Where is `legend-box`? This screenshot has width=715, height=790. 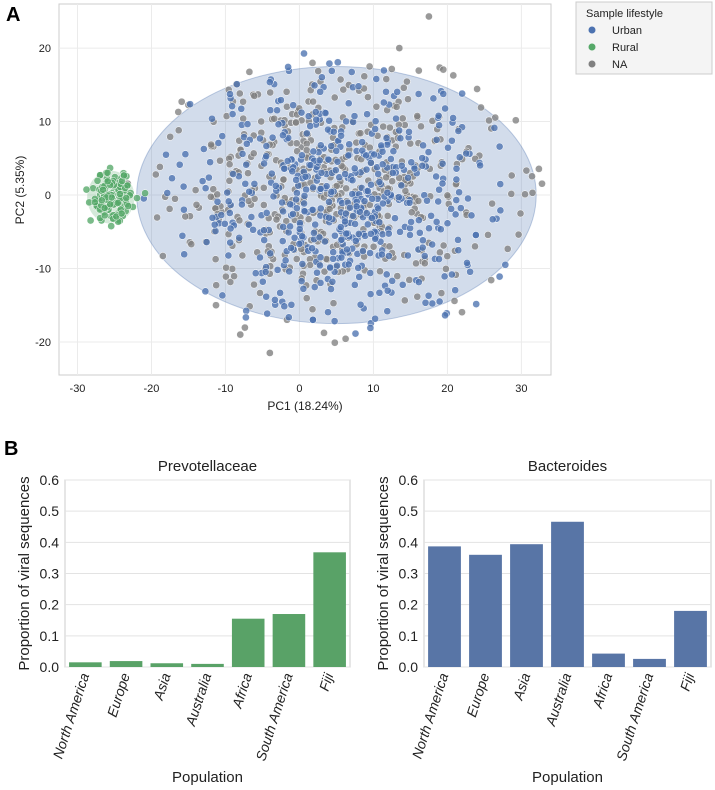
legend-box is located at coordinates (644, 38).